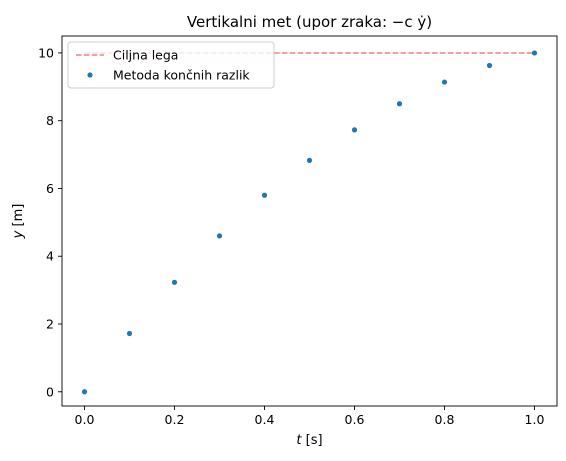 The height and width of the screenshot is (461, 566). Describe the element at coordinates (145, 55) in the screenshot. I see `legend-label: Ciljna lega` at that location.